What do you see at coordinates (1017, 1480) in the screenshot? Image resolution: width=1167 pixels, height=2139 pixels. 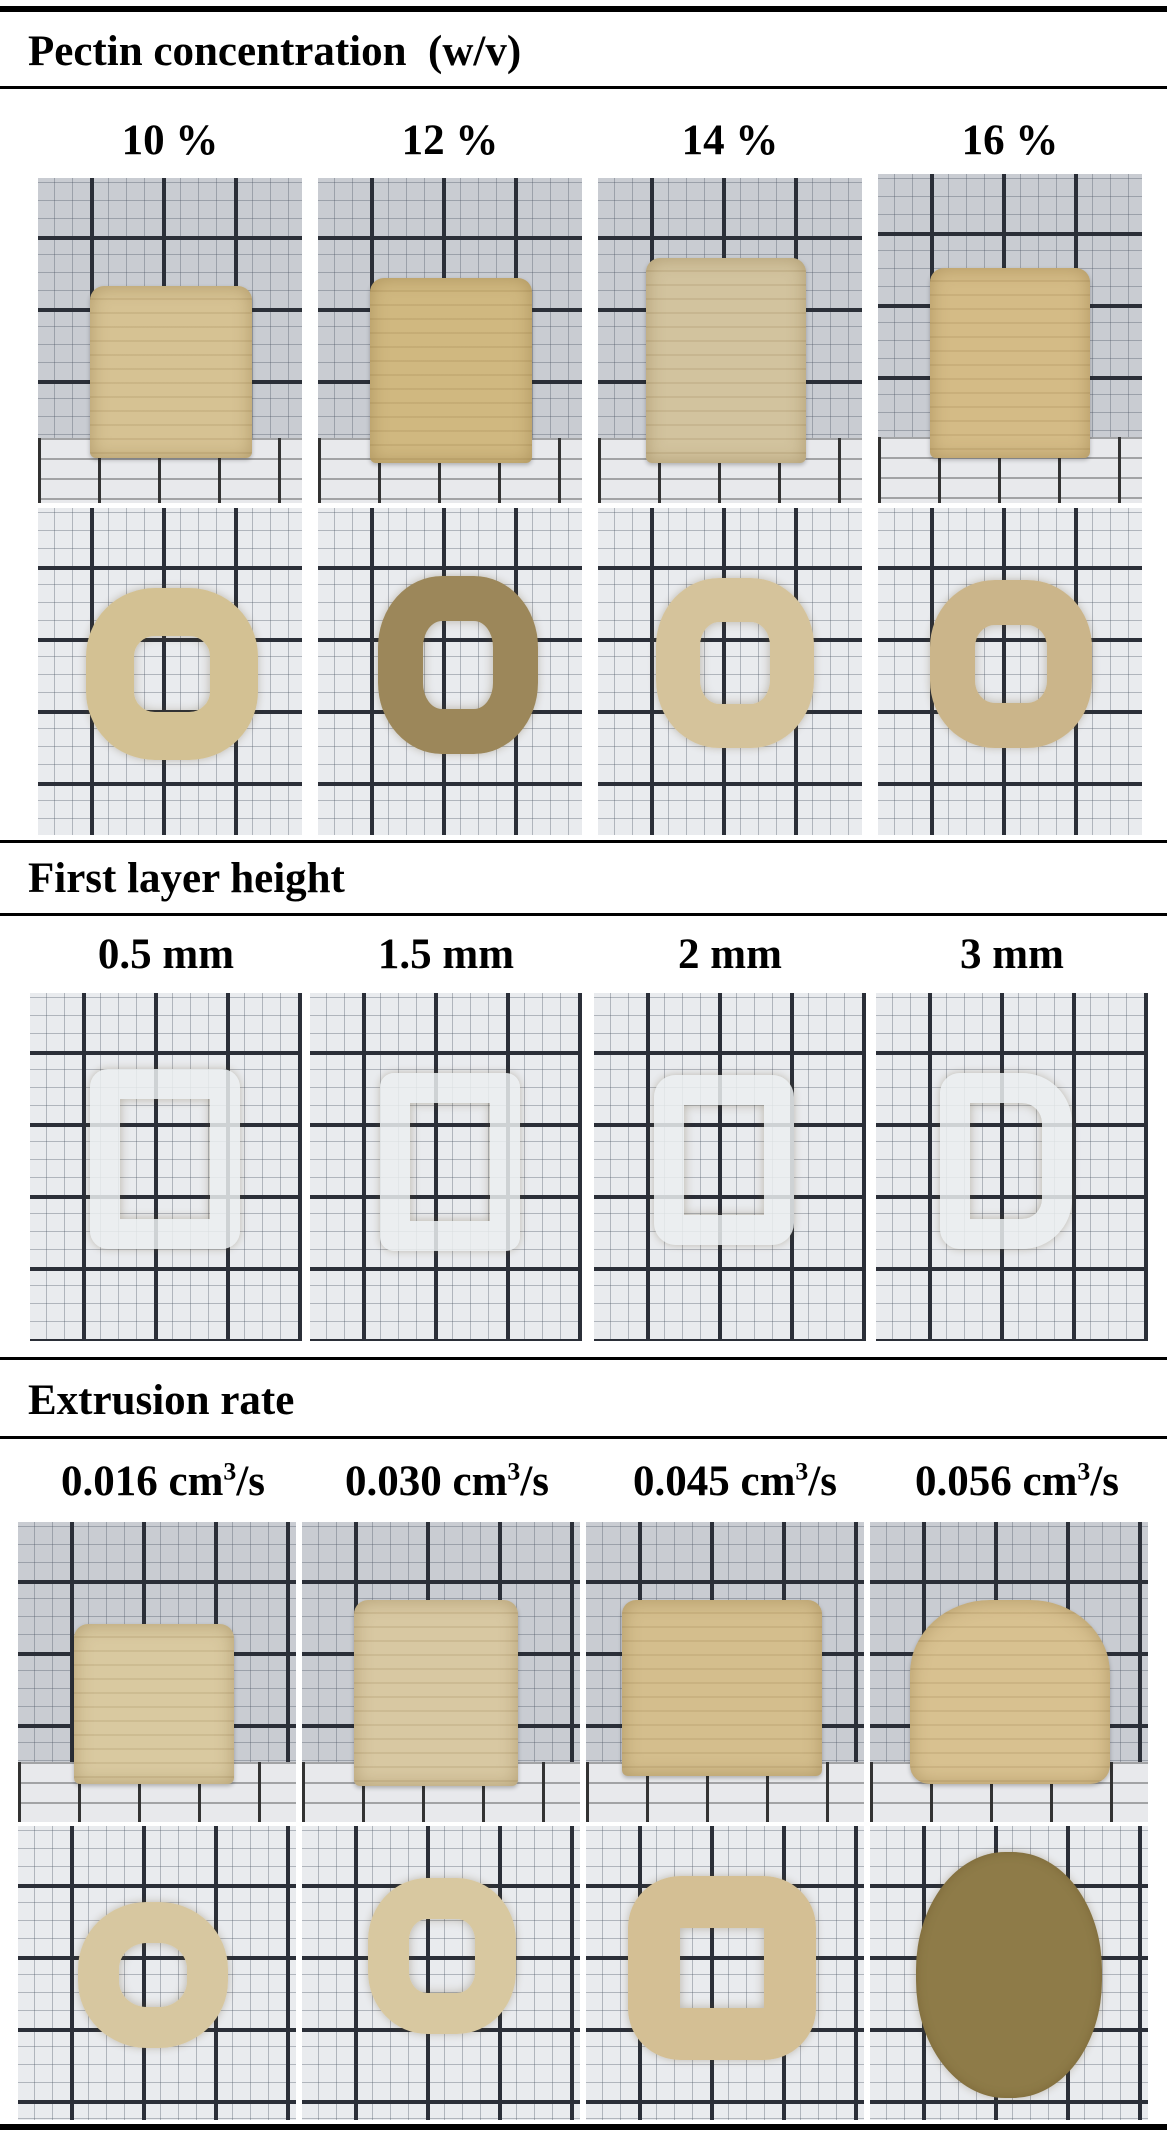 I see `extrusion-label-4: 0.056 cm3/s` at bounding box center [1017, 1480].